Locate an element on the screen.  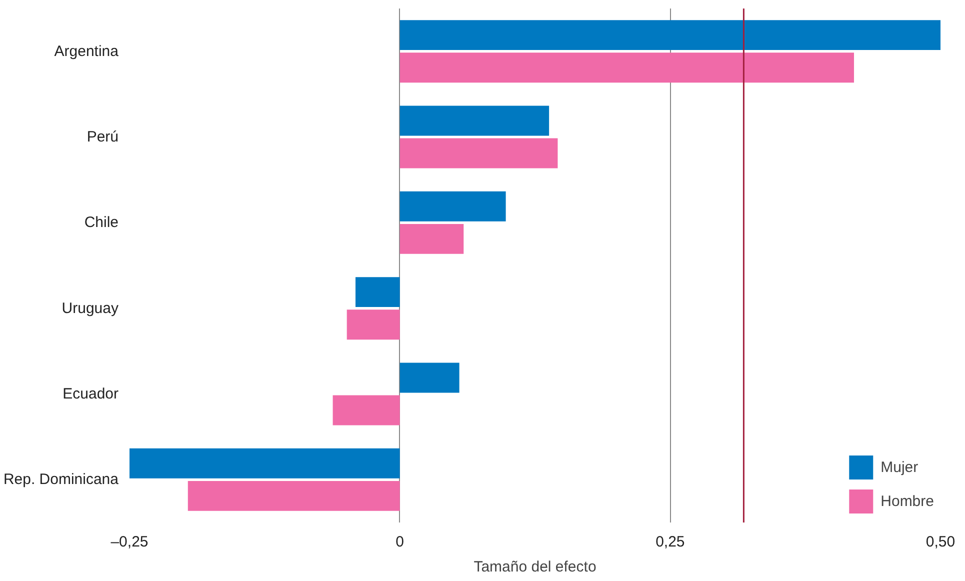
legend-label: Hombre is located at coordinates (907, 501).